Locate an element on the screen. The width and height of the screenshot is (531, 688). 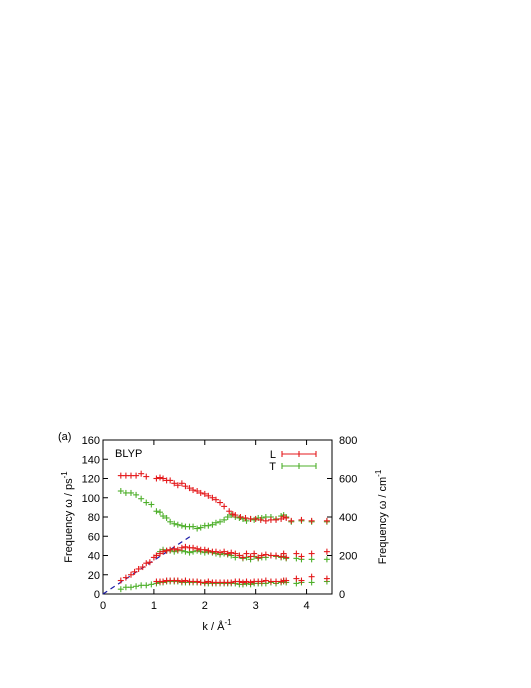
y-left-tick-label: 140 is located at coordinates (91, 460).